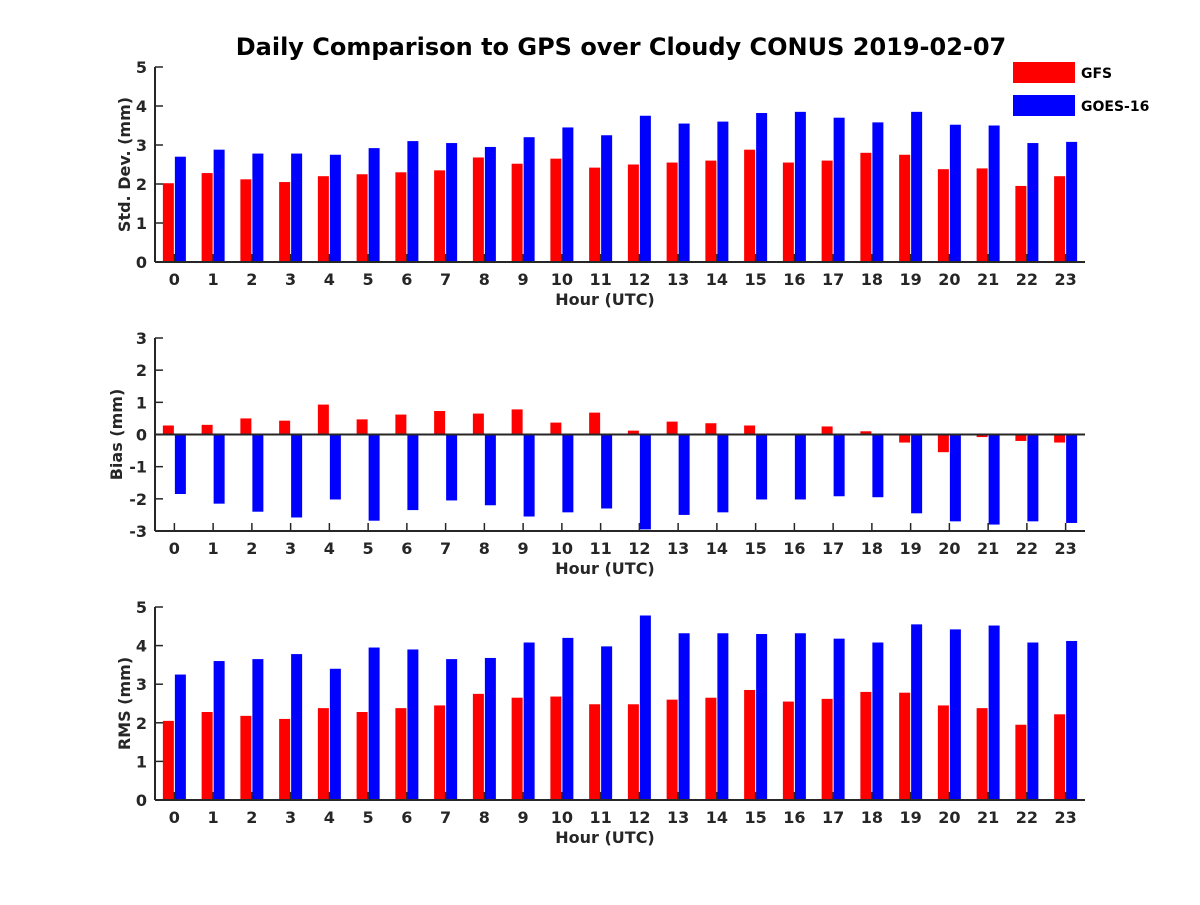 Image resolution: width=1200 pixels, height=905 pixels. What do you see at coordinates (124, 703) in the screenshot?
I see `y-axis-label: RMS (mm)` at bounding box center [124, 703].